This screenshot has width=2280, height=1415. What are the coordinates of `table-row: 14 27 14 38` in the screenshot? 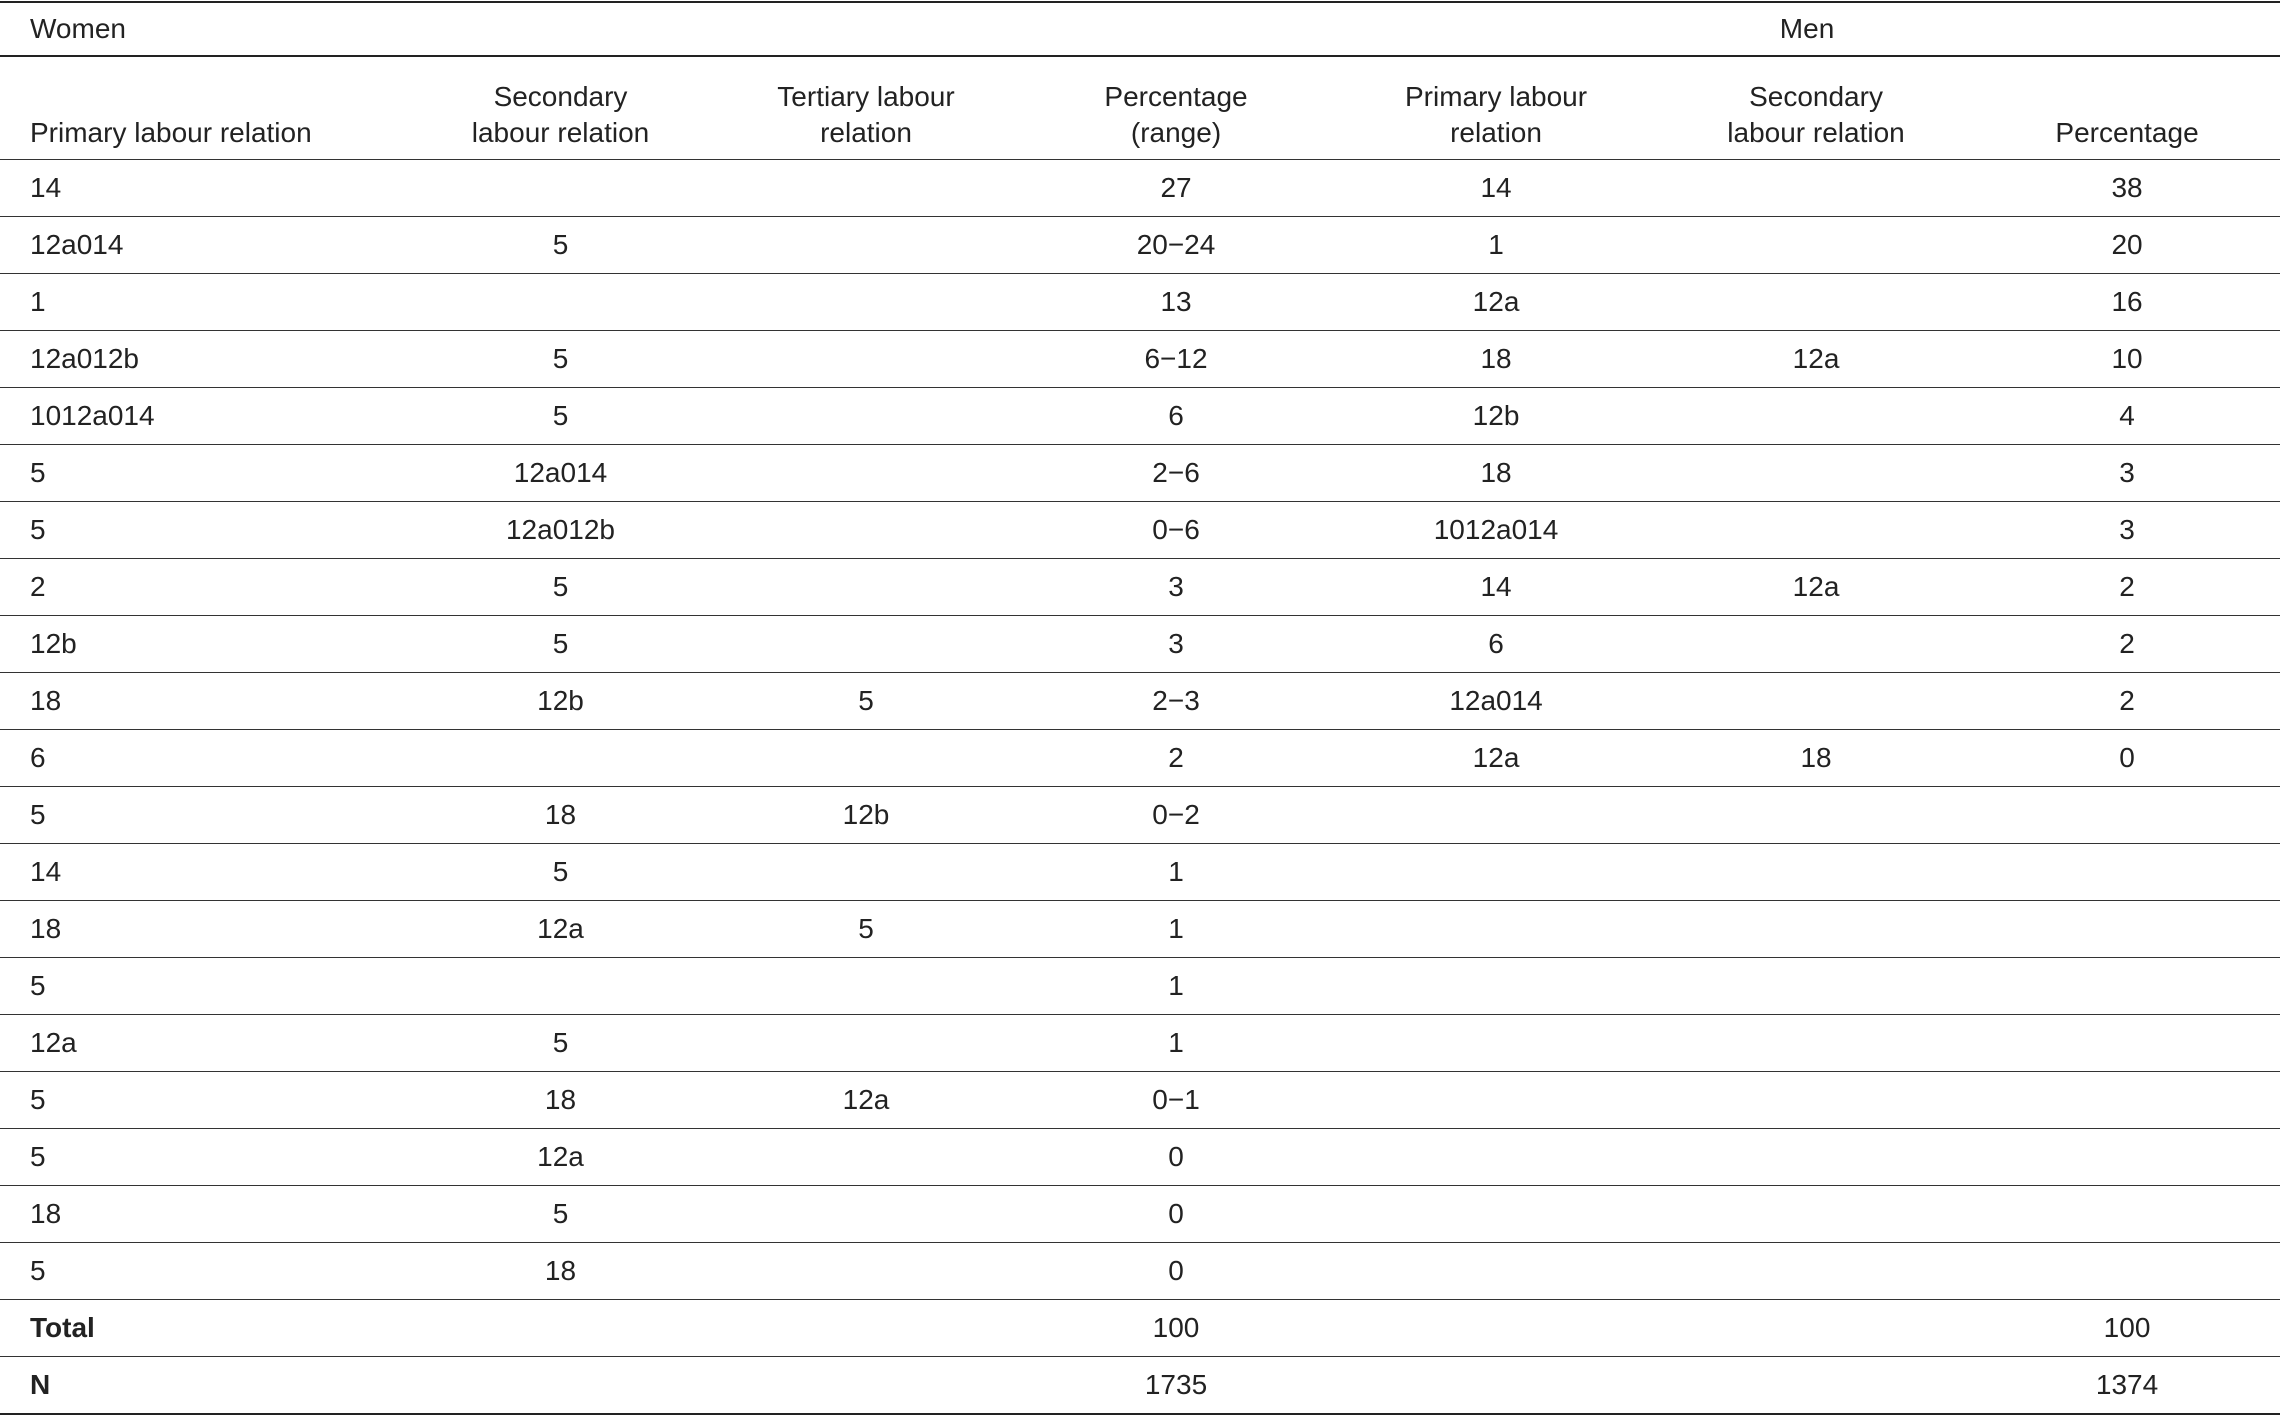 It's located at (1140, 188).